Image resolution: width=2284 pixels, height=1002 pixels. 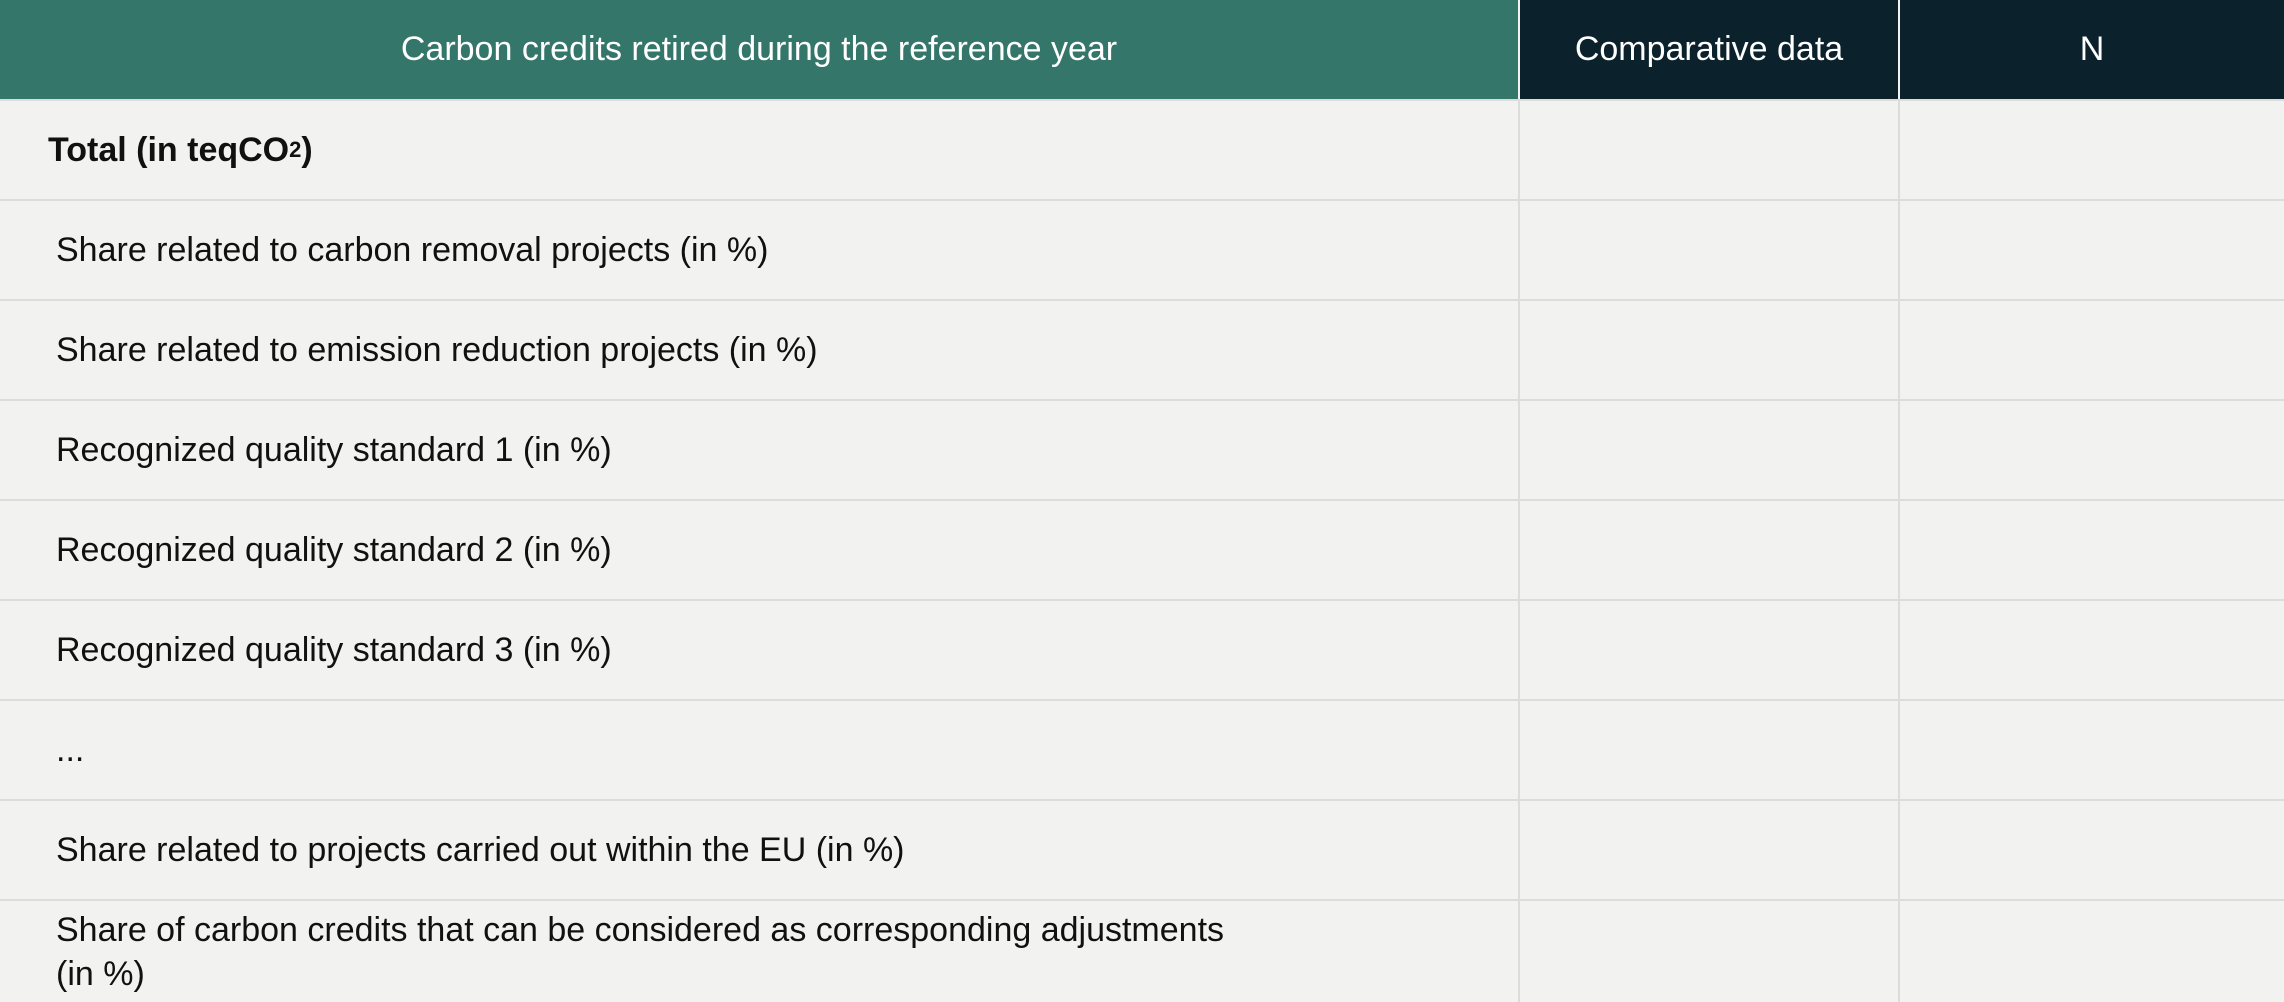 I want to click on total-label: Total (in teqCO 2), so click(x=760, y=150).